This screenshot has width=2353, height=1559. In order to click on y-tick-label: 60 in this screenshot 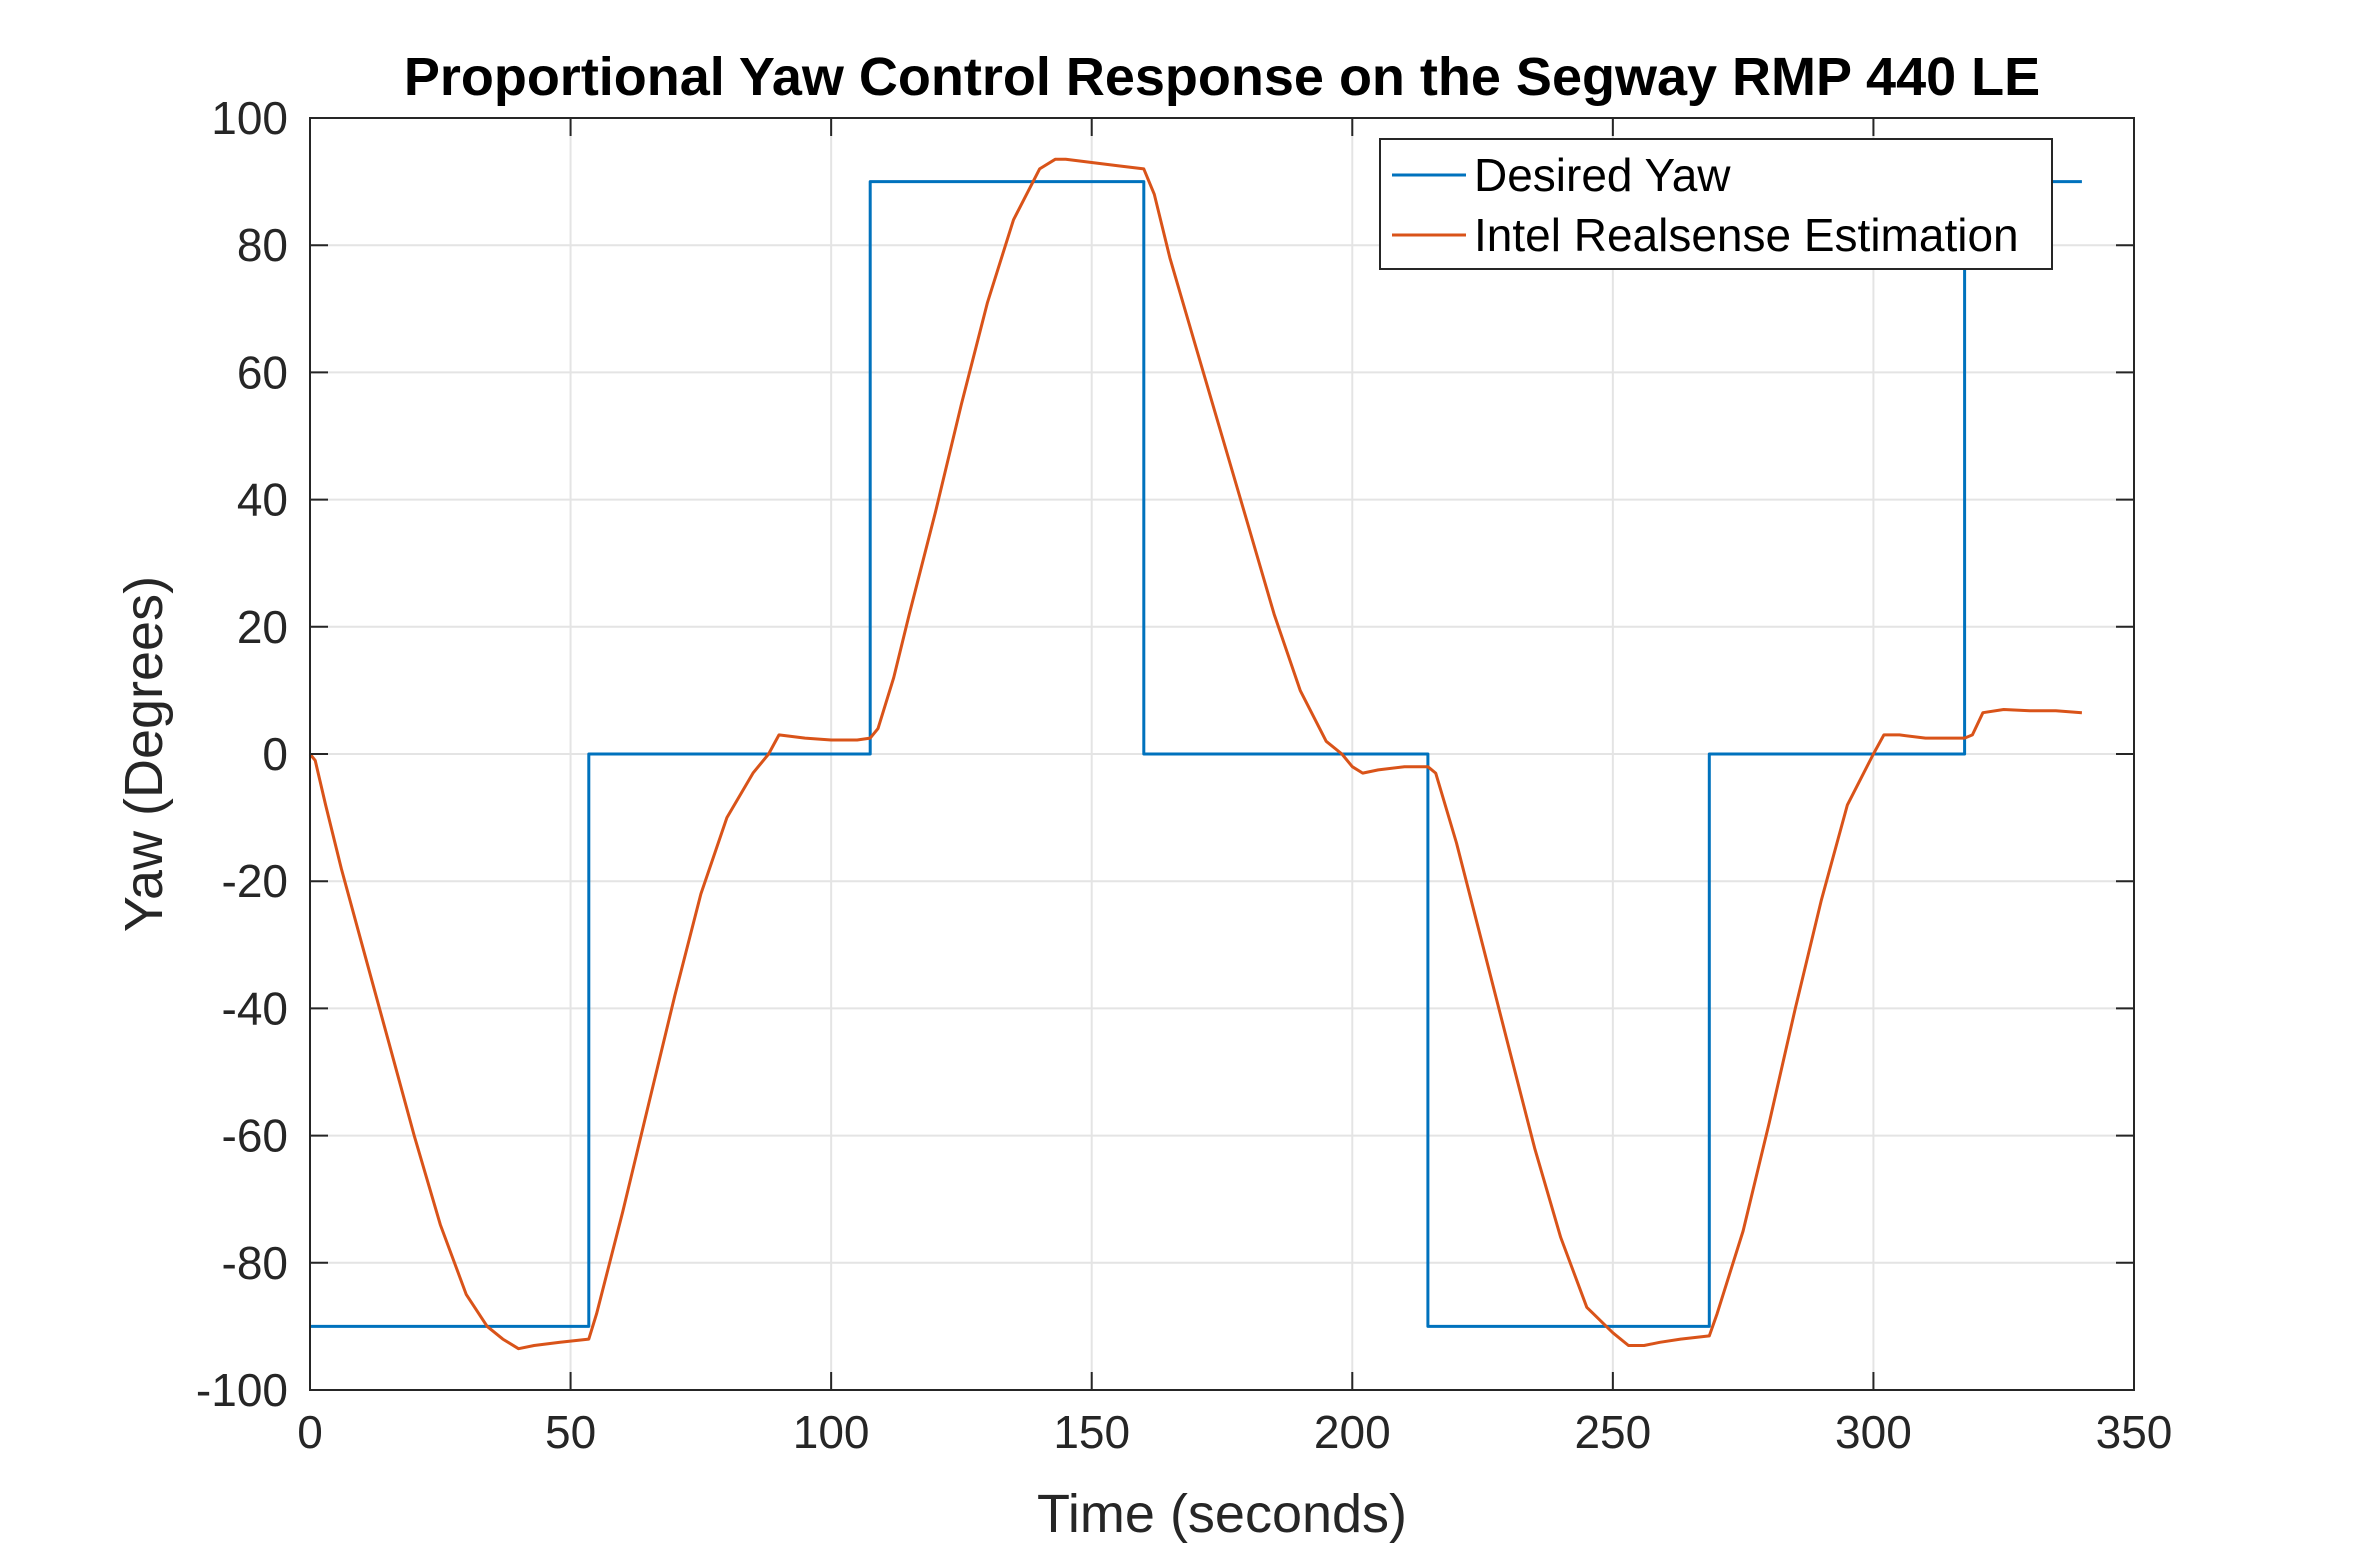, I will do `click(262, 372)`.